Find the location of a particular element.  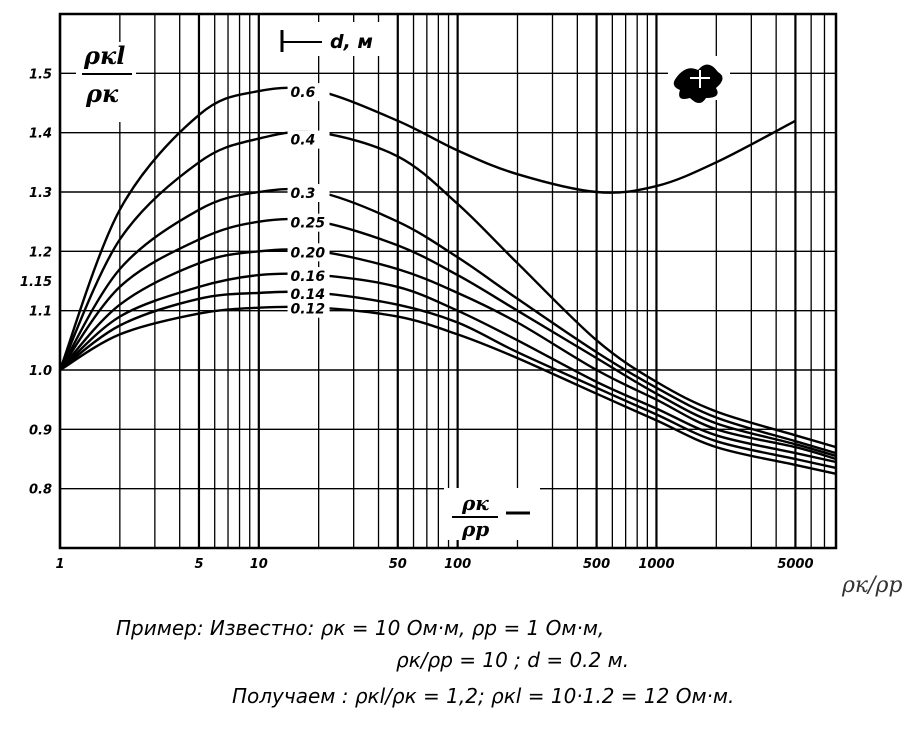

series-label-0.3: 0.3 is located at coordinates (303, 194).